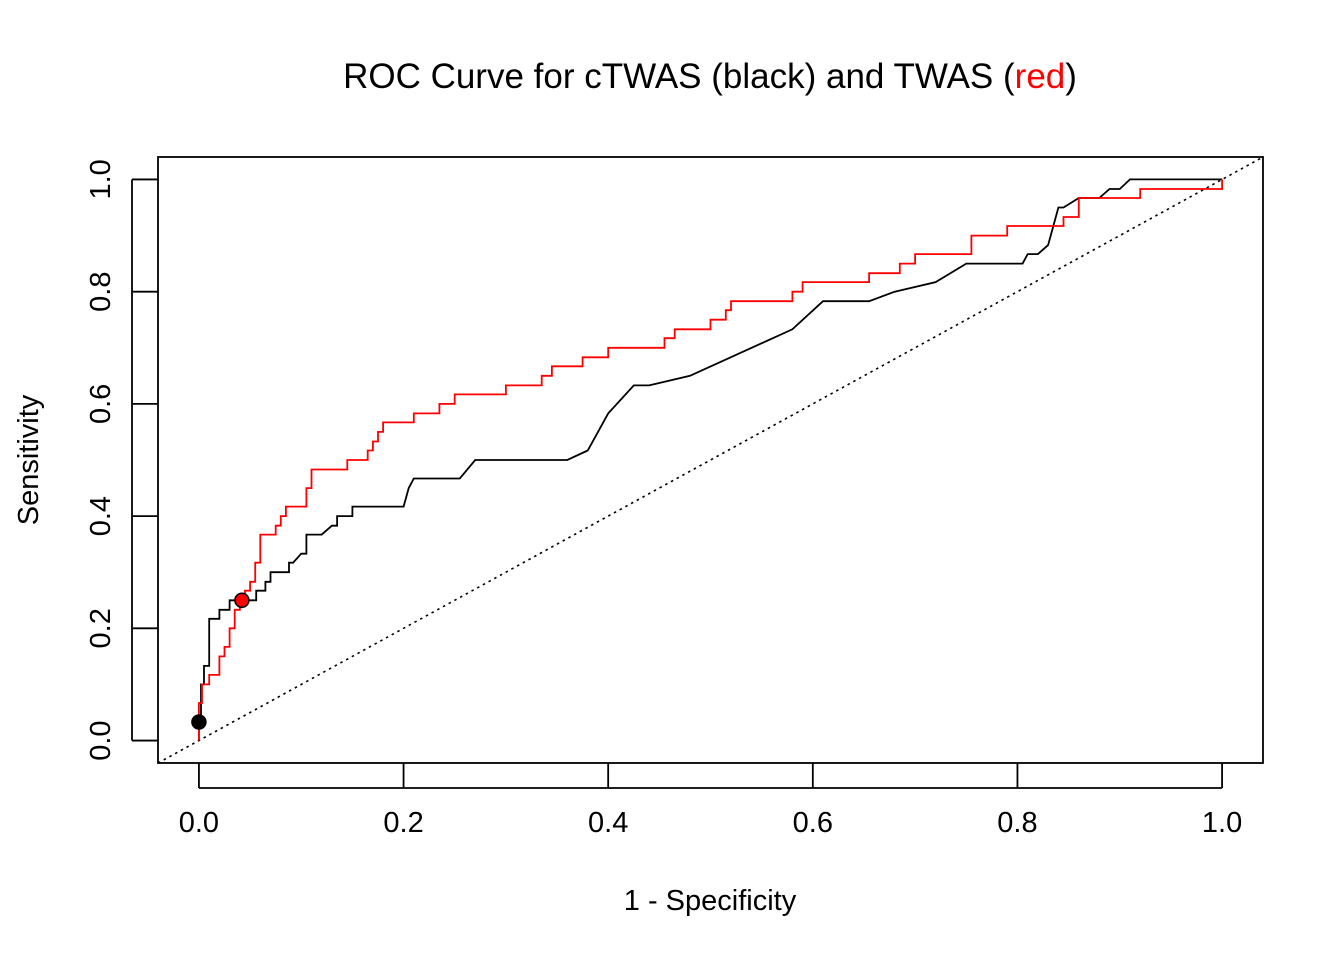 This screenshot has width=1344, height=960. Describe the element at coordinates (29, 459) in the screenshot. I see `y-axis-label: Sensitivity` at that location.